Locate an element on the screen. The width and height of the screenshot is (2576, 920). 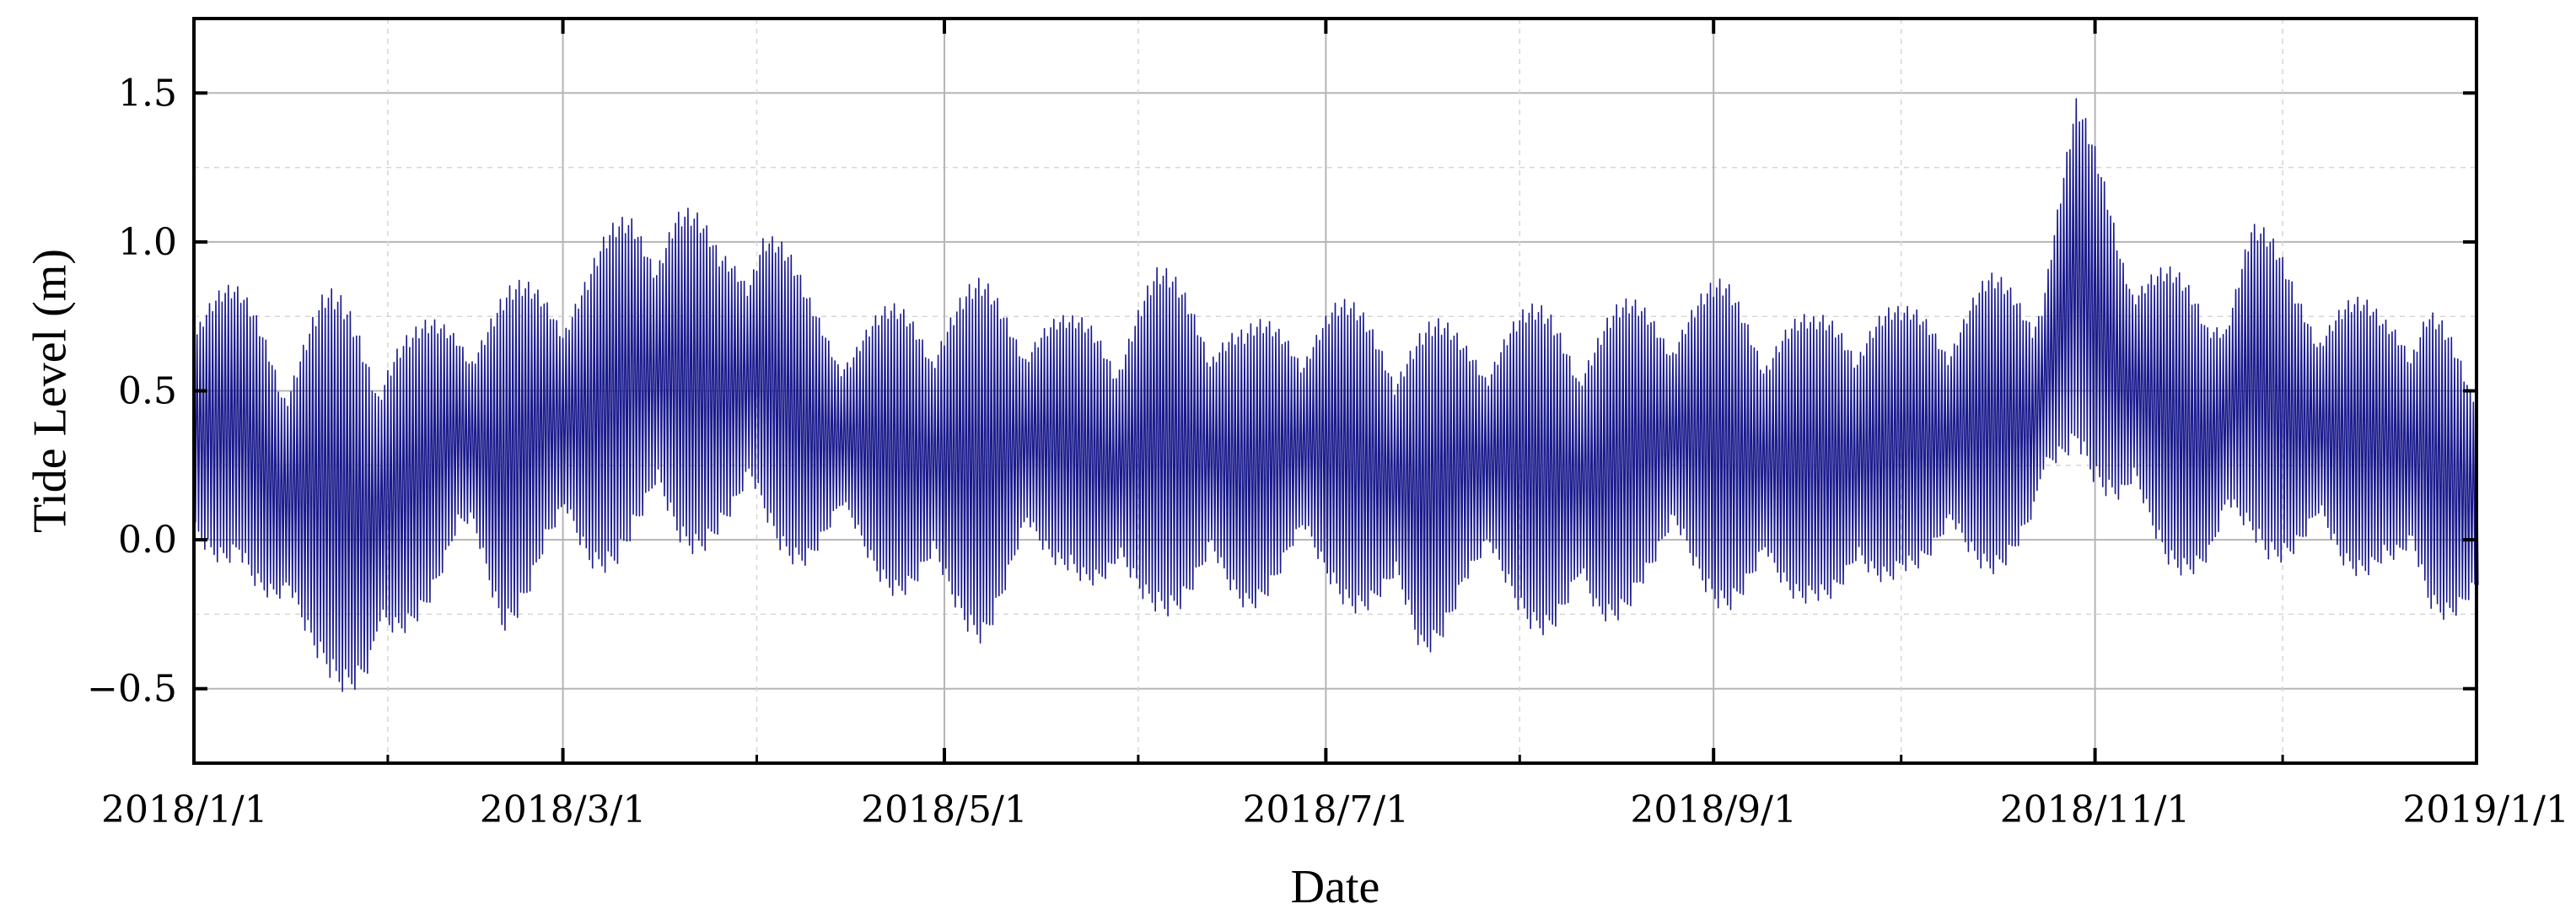
y-tick-label: 1.5 is located at coordinates (147, 93).